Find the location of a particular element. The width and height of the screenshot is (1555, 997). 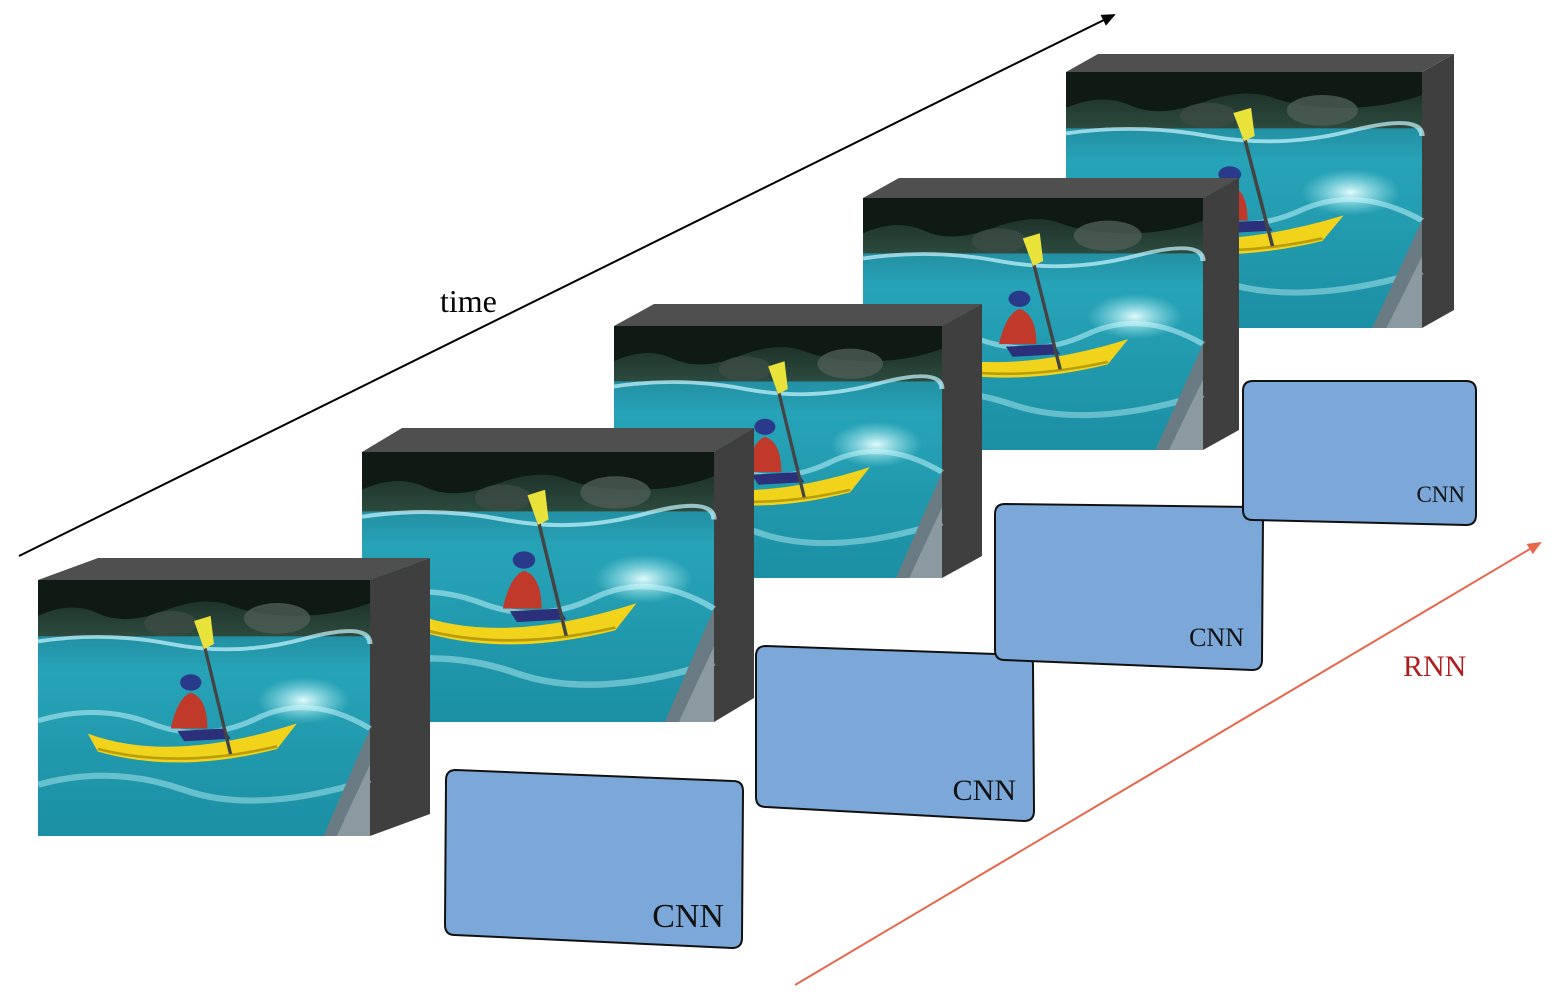

time-label: time is located at coordinates (468, 301).